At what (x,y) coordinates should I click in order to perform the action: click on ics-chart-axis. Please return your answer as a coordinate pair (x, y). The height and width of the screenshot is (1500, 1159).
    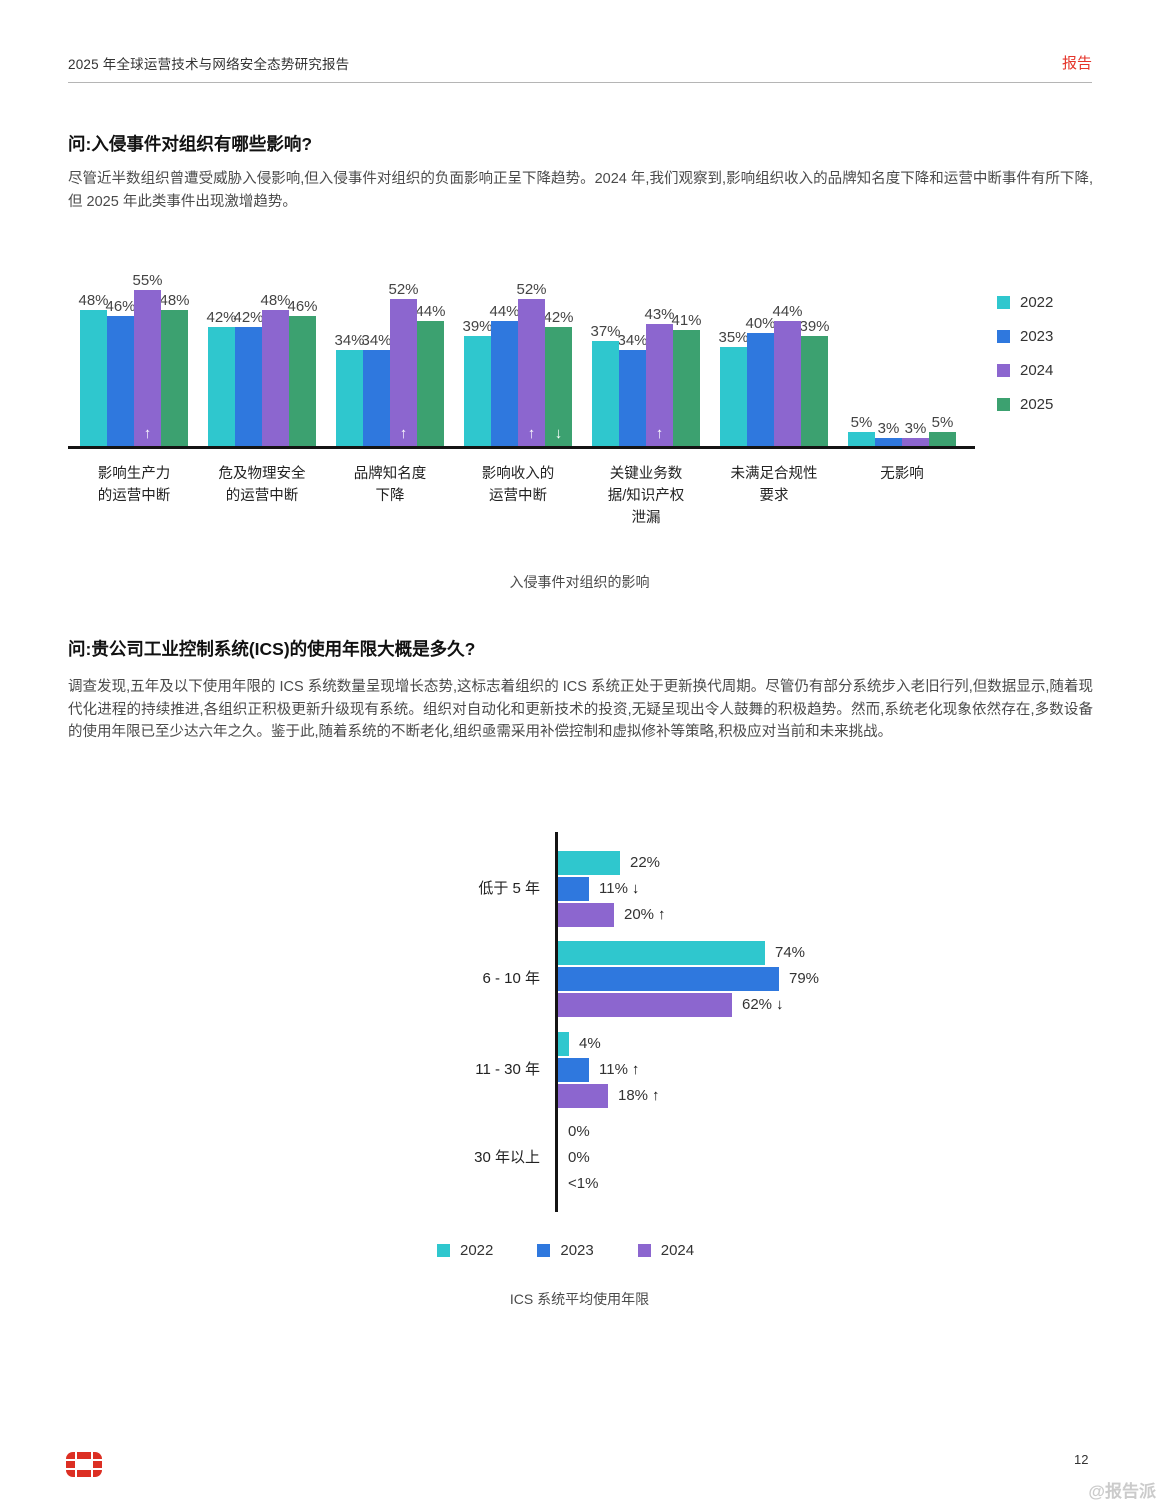
    Looking at the image, I should click on (556, 1022).